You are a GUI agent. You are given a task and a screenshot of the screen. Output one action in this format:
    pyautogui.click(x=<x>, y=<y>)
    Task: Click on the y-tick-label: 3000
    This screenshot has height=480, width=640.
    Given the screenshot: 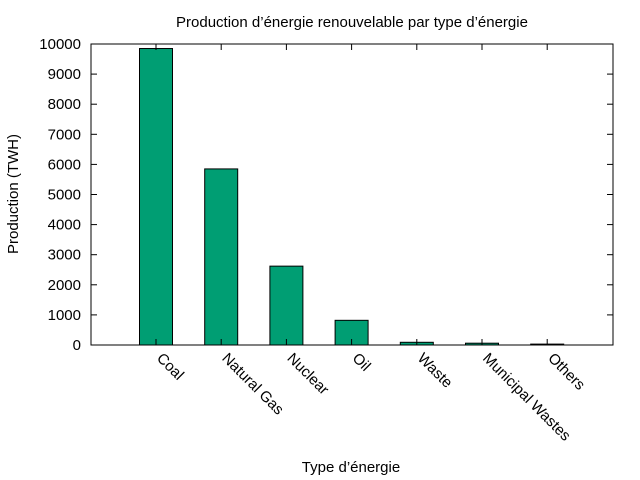 What is the action you would take?
    pyautogui.click(x=64, y=255)
    